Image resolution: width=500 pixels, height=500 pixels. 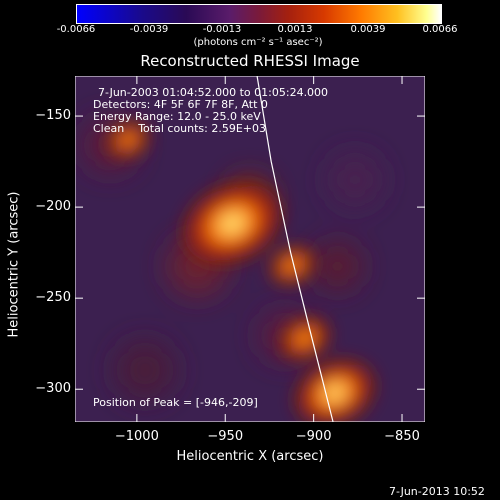 What do you see at coordinates (250, 456) in the screenshot?
I see `x-axis-label: Heliocentric X (arcsec)` at bounding box center [250, 456].